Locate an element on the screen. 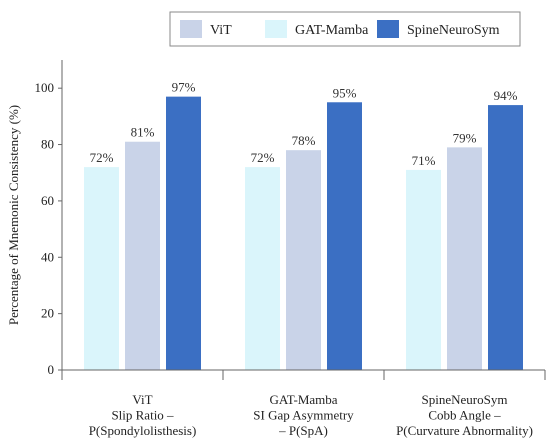 The width and height of the screenshot is (550, 443). y-axis-label: Percentage of Mnemonic Consistency (%) is located at coordinates (13, 215).